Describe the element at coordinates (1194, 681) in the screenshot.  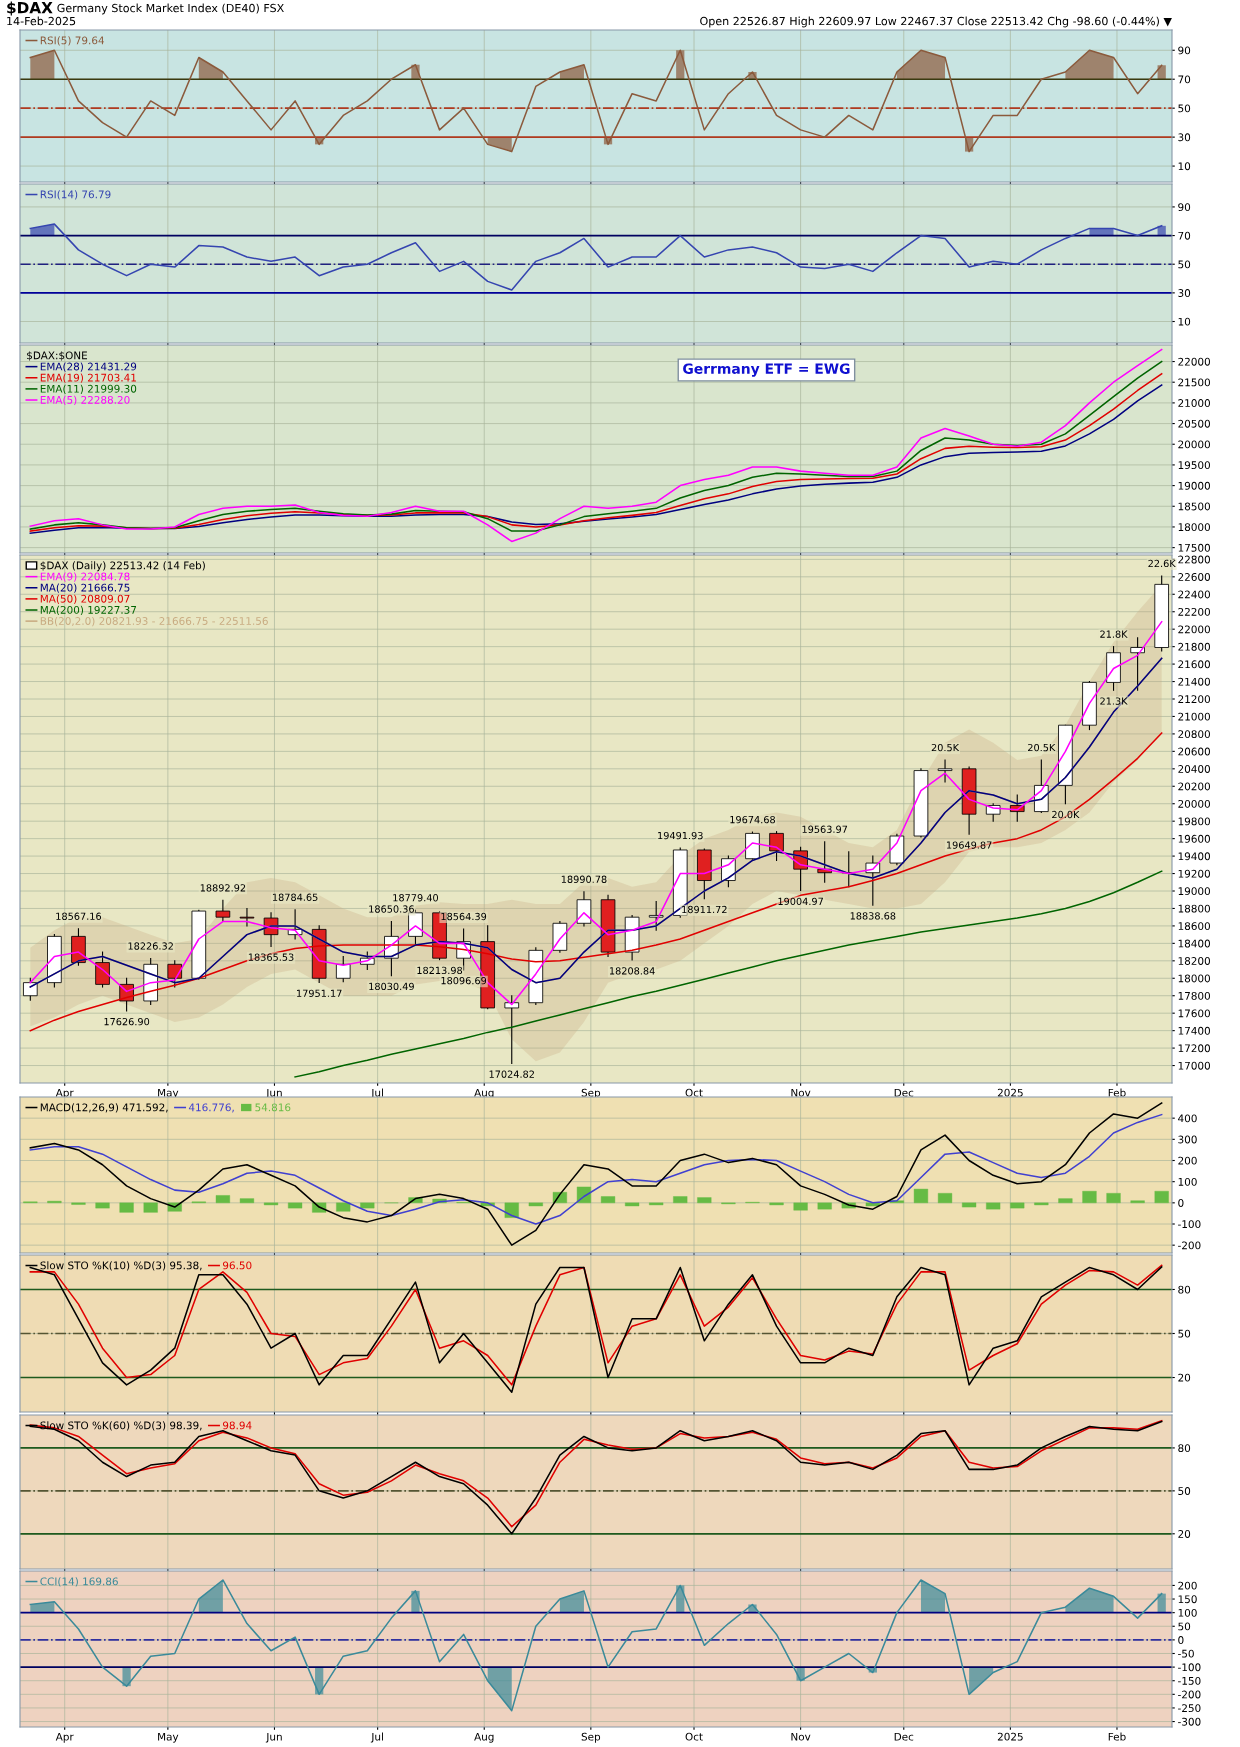
I see `y-tick-label: 21400` at that location.